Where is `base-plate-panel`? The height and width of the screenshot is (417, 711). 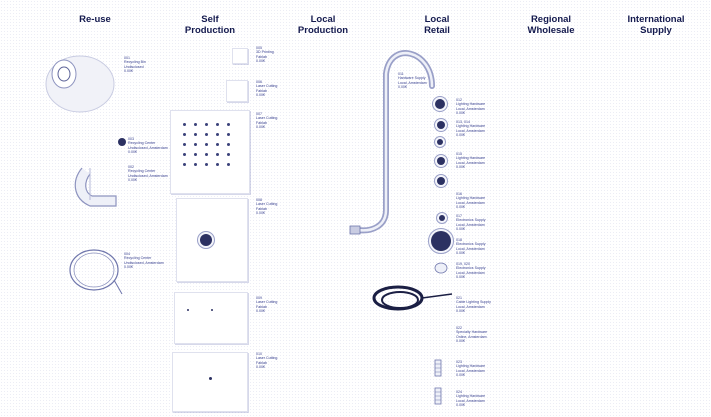 base-plate-panel is located at coordinates (210, 382).